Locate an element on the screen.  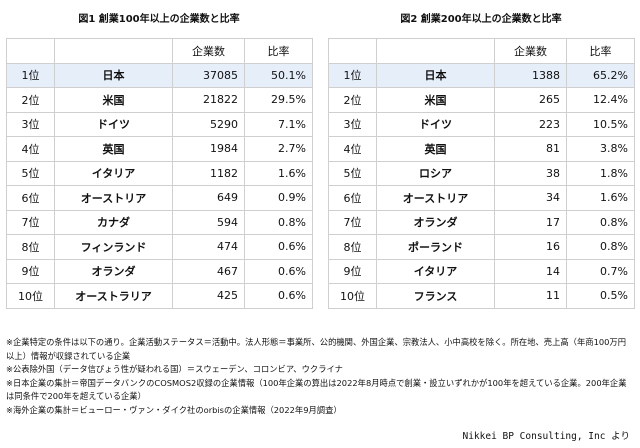
country-cell: カナダ is located at coordinates (113, 222).